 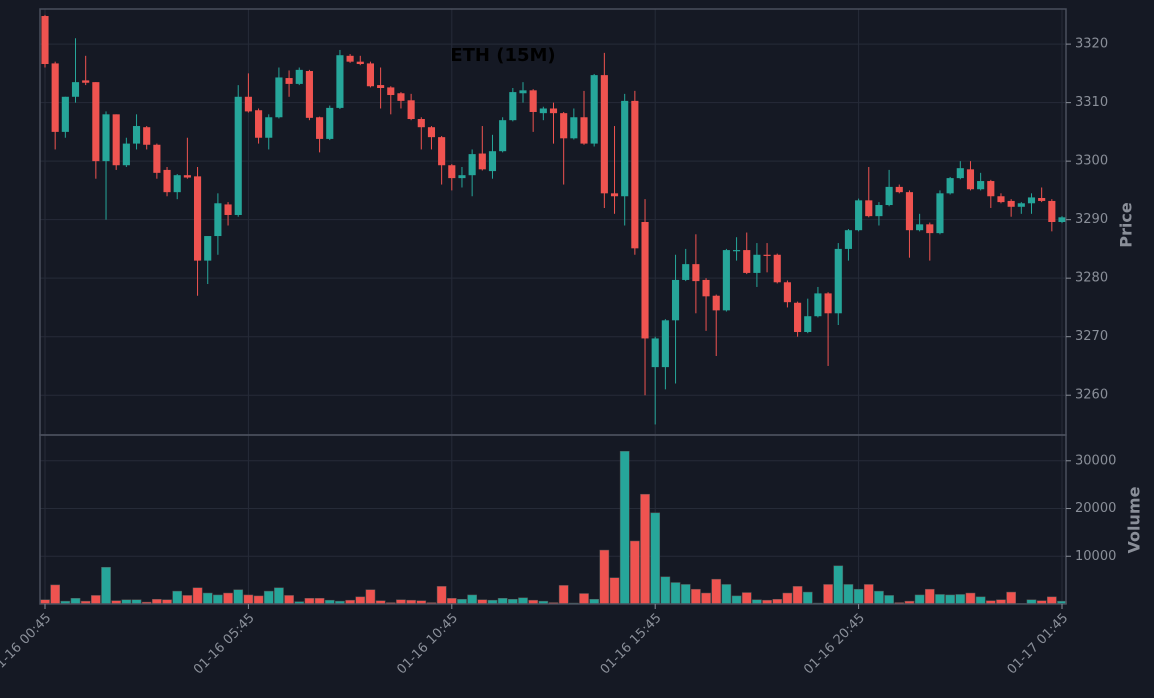 I want to click on y-axis-label: Price, so click(x=1126, y=225).